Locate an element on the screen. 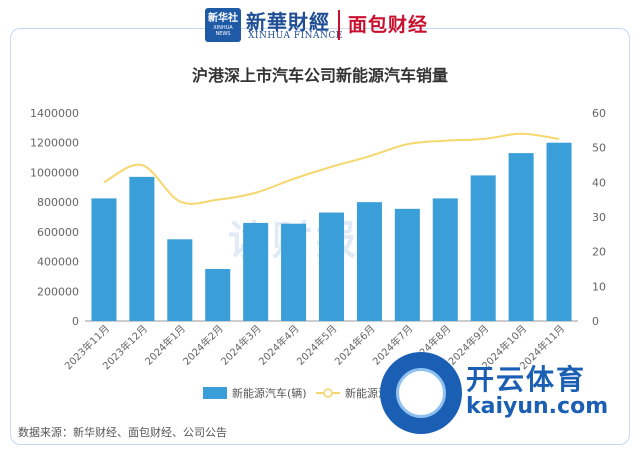 The image size is (640, 453). brand-en: XINHUA FINANCE is located at coordinates (295, 36).